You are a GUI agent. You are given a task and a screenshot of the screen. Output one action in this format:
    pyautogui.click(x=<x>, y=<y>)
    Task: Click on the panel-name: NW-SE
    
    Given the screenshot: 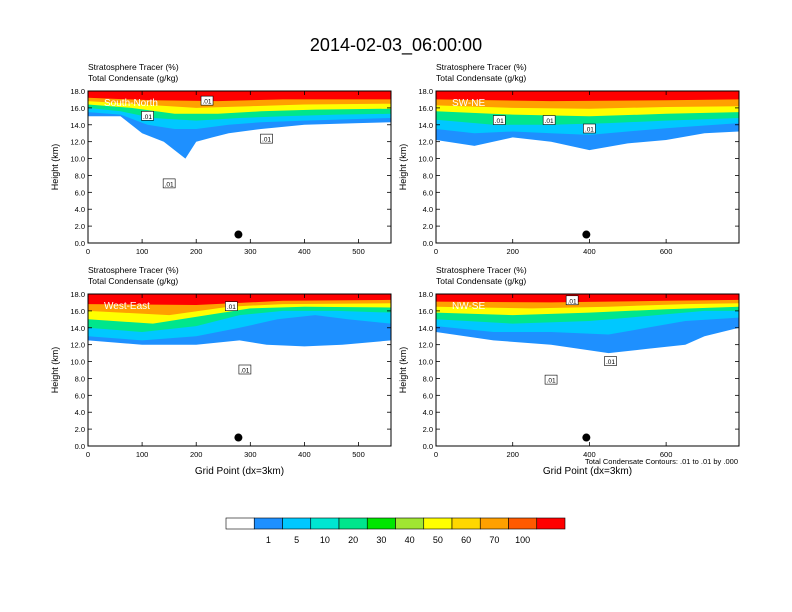 What is the action you would take?
    pyautogui.click(x=468, y=306)
    